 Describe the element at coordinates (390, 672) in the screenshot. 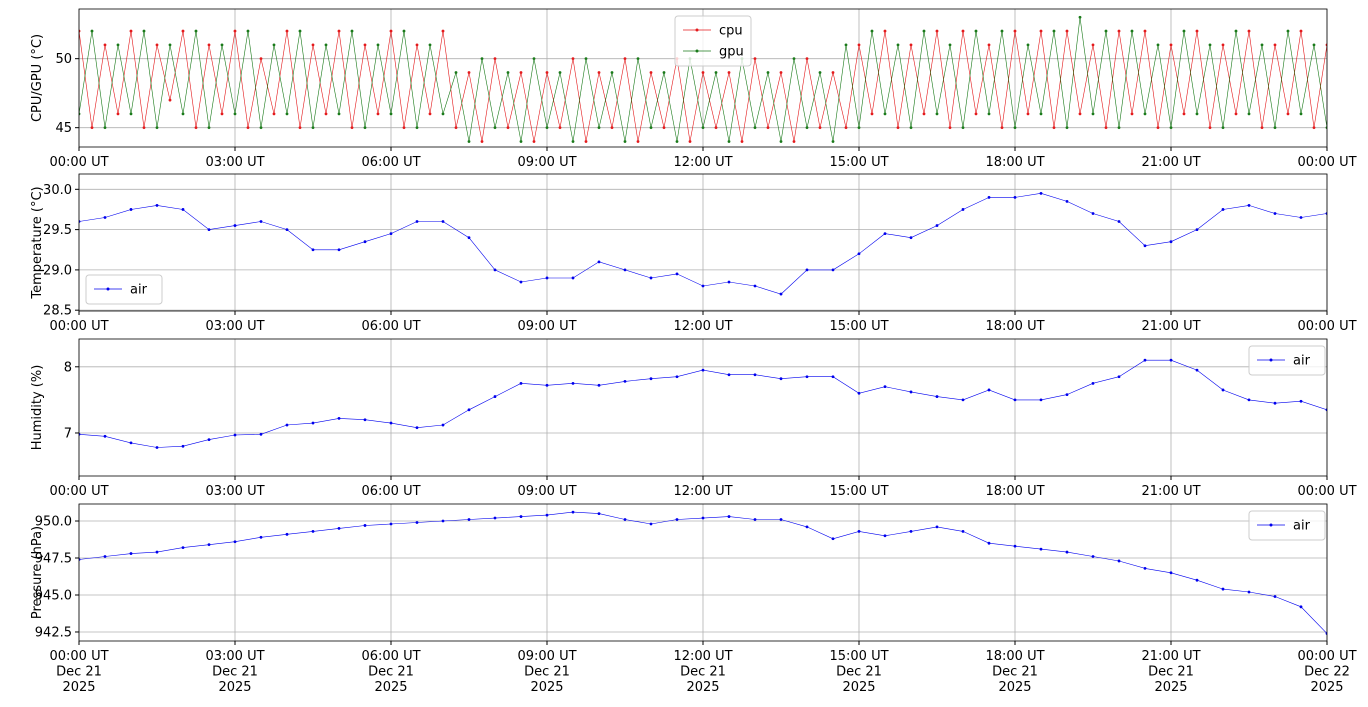

I see `x-tick-label: 06:00 UT Dec 21 2025` at that location.